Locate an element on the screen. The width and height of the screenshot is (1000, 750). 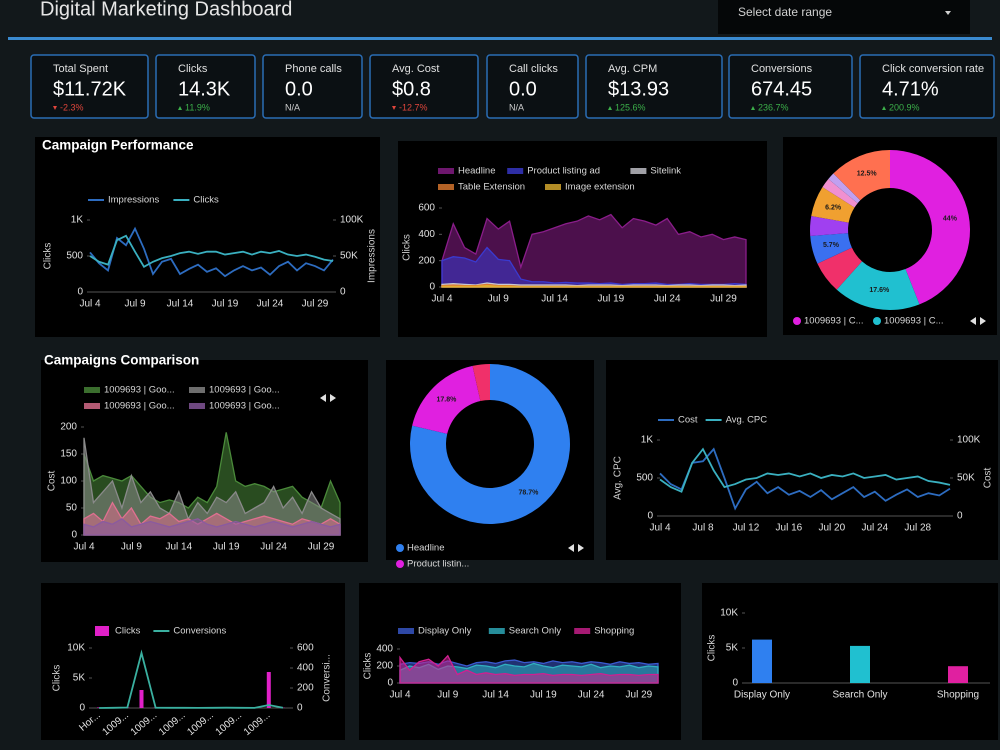
legend-label: Search Only is located at coordinates (535, 631).